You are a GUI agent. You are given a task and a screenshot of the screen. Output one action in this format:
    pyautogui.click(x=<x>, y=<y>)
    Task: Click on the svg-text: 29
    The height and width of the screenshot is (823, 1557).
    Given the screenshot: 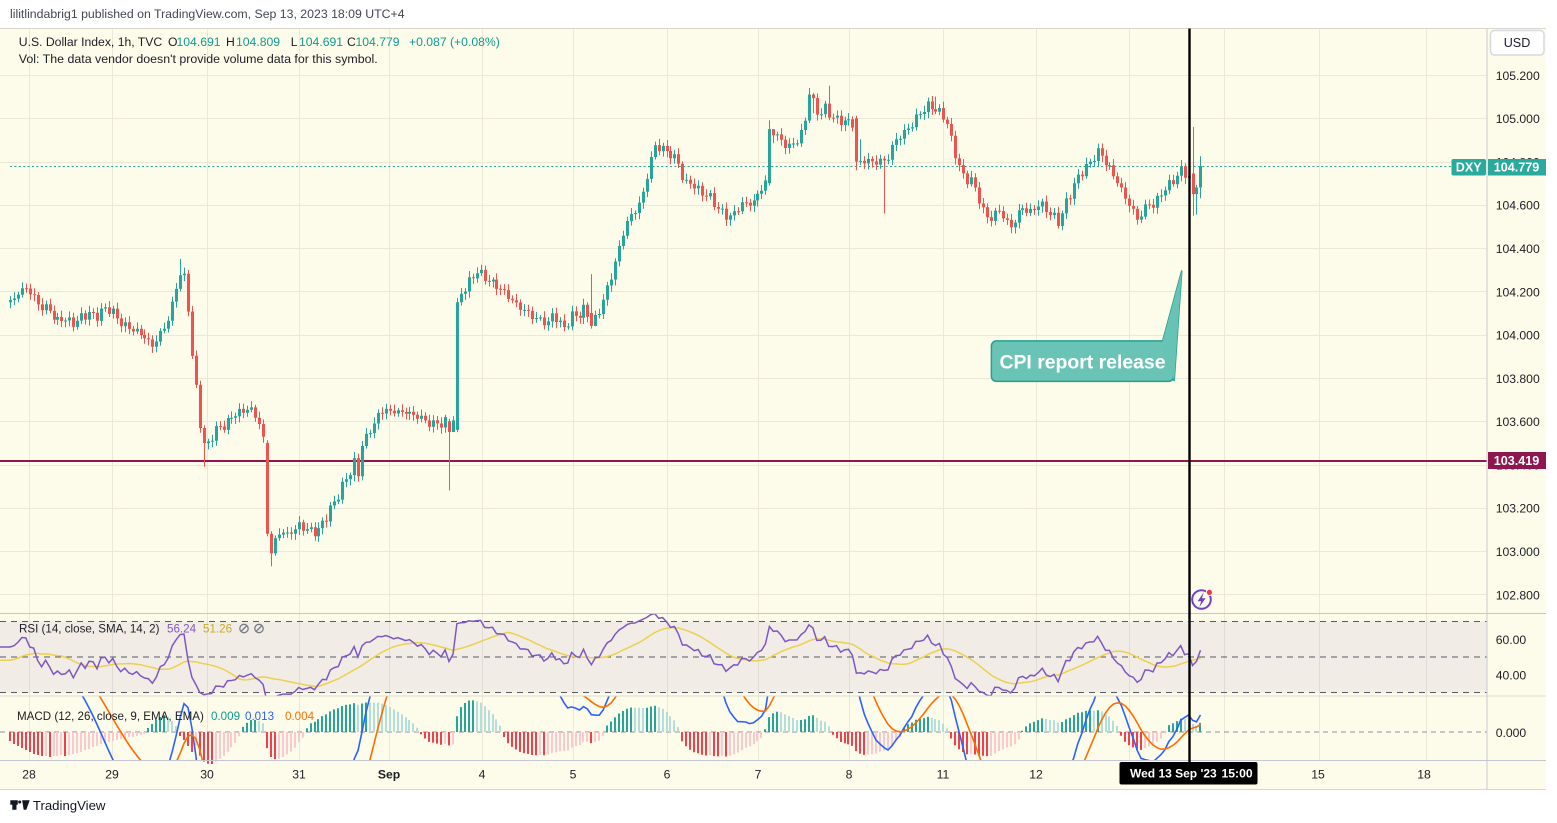 What is the action you would take?
    pyautogui.click(x=112, y=774)
    